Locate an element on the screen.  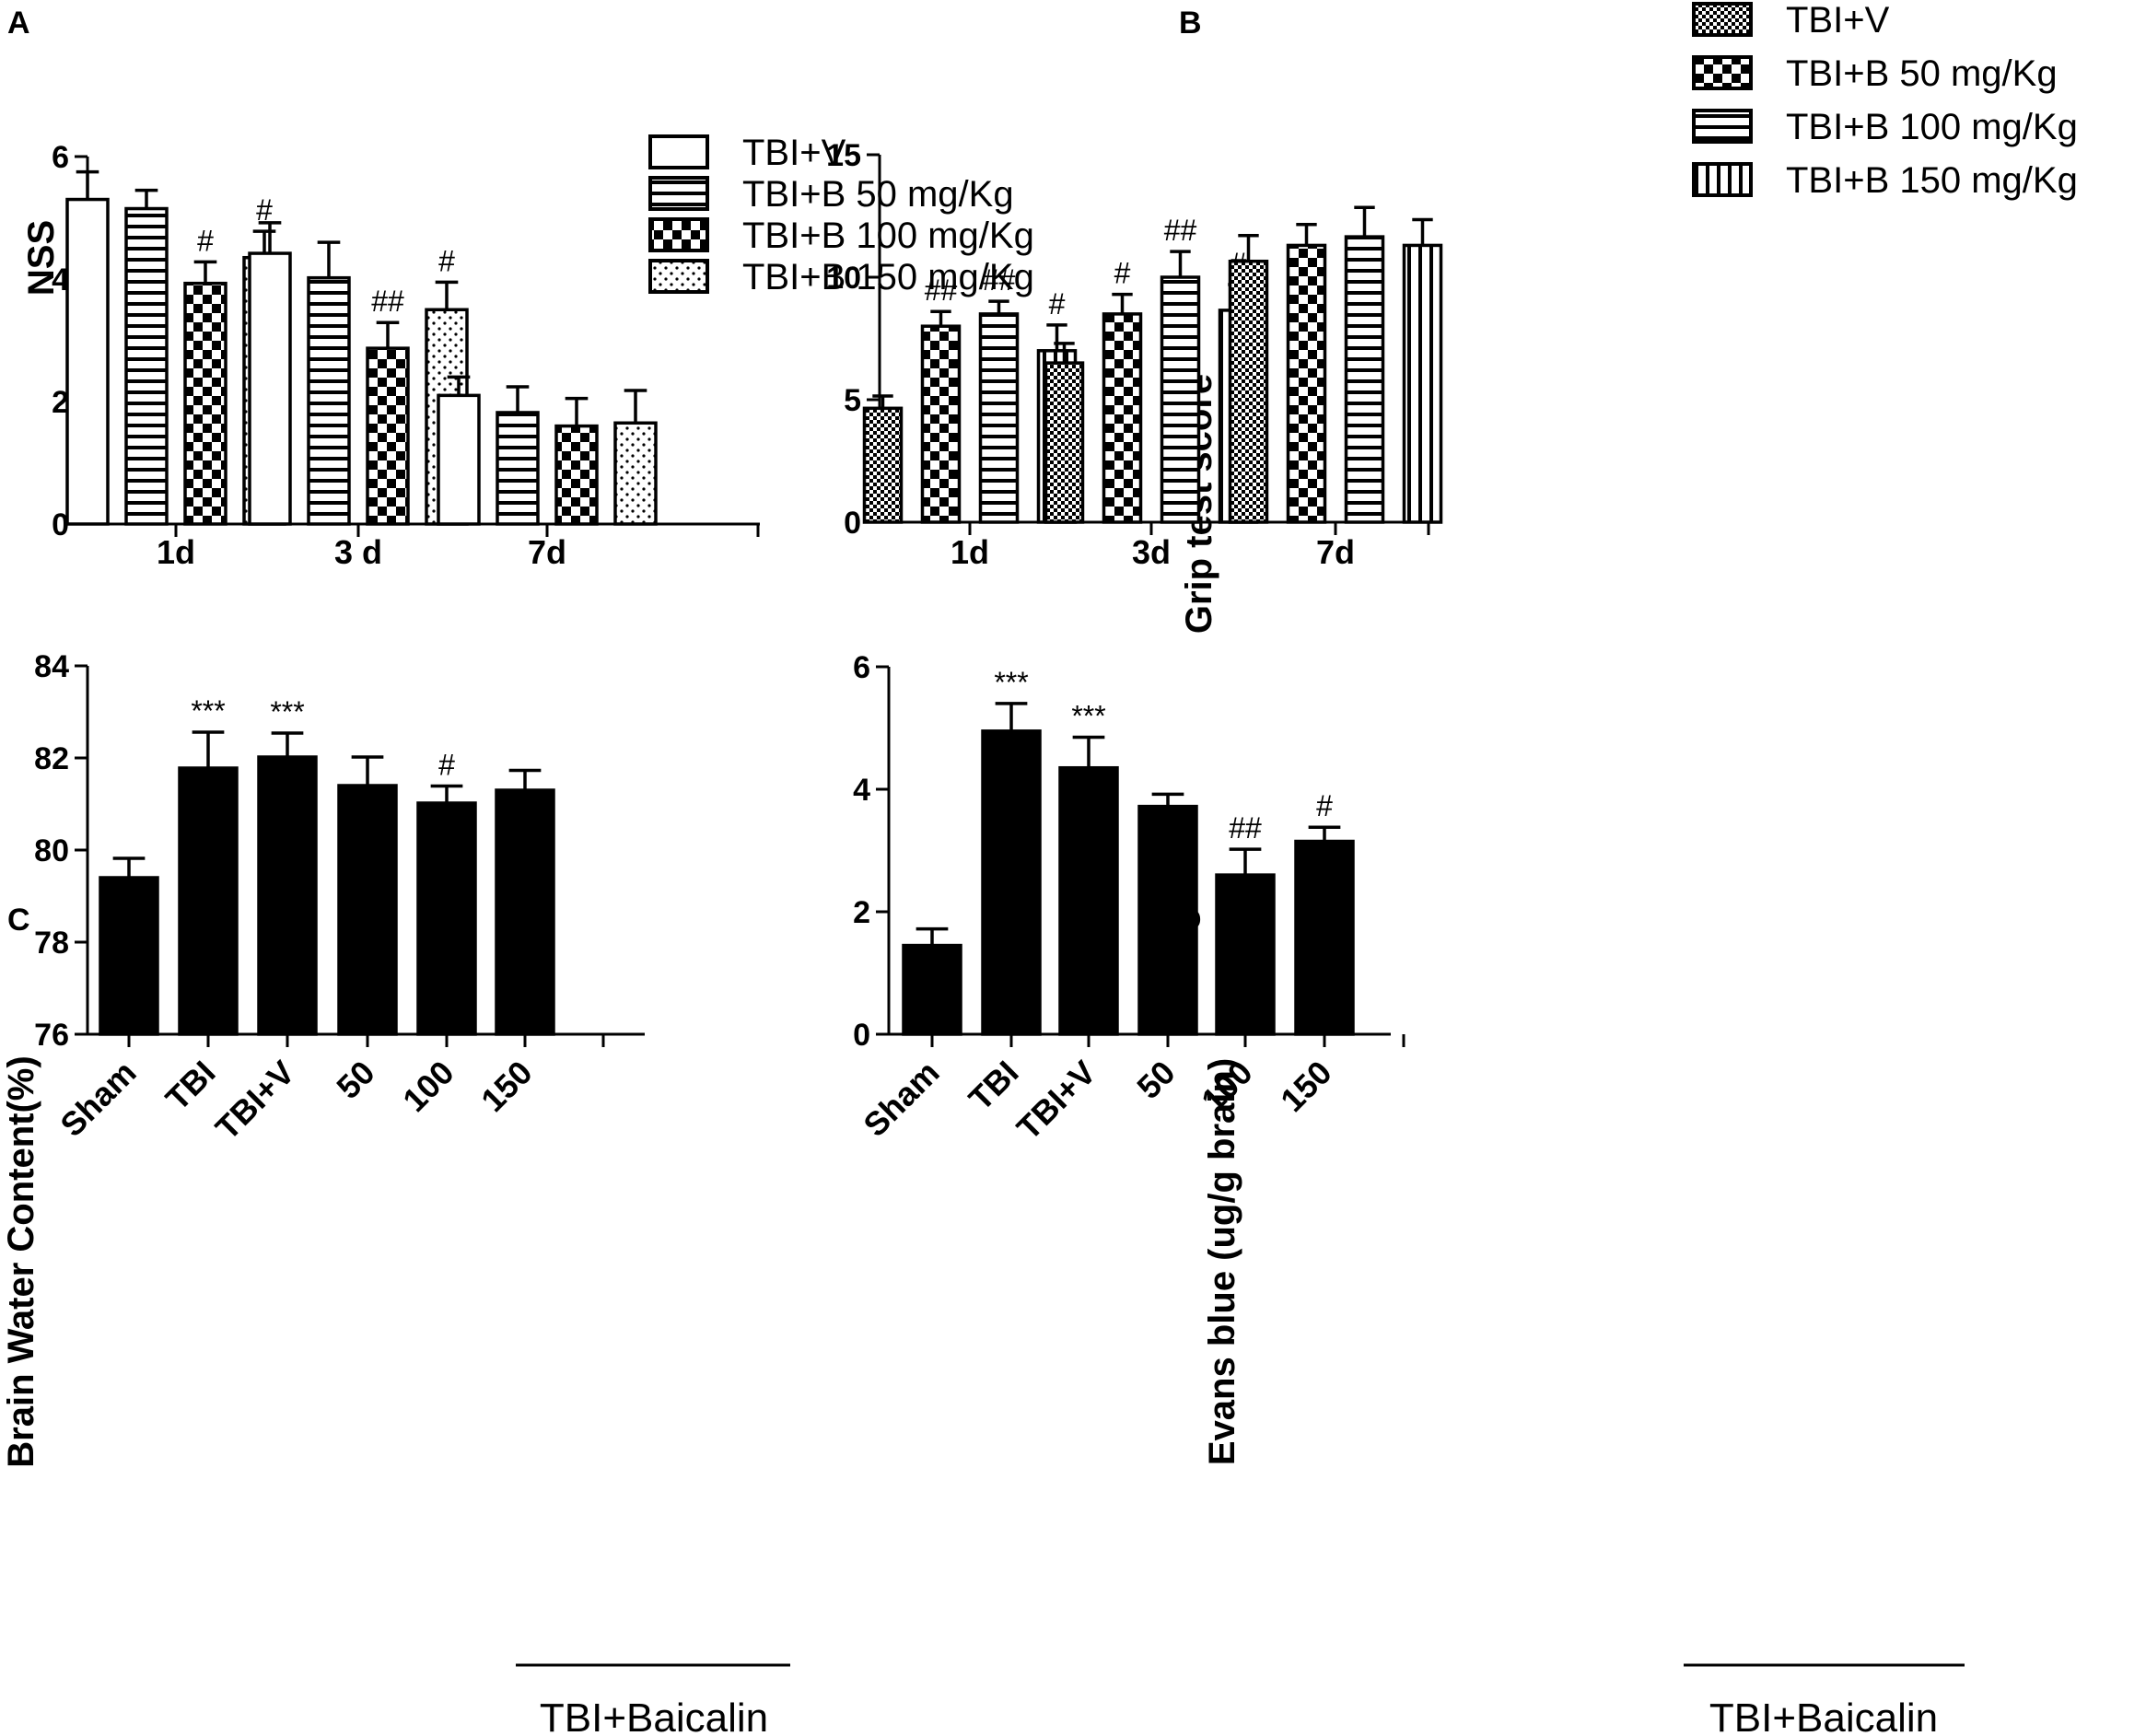
x-category-label: 1d is located at coordinates (176, 552).